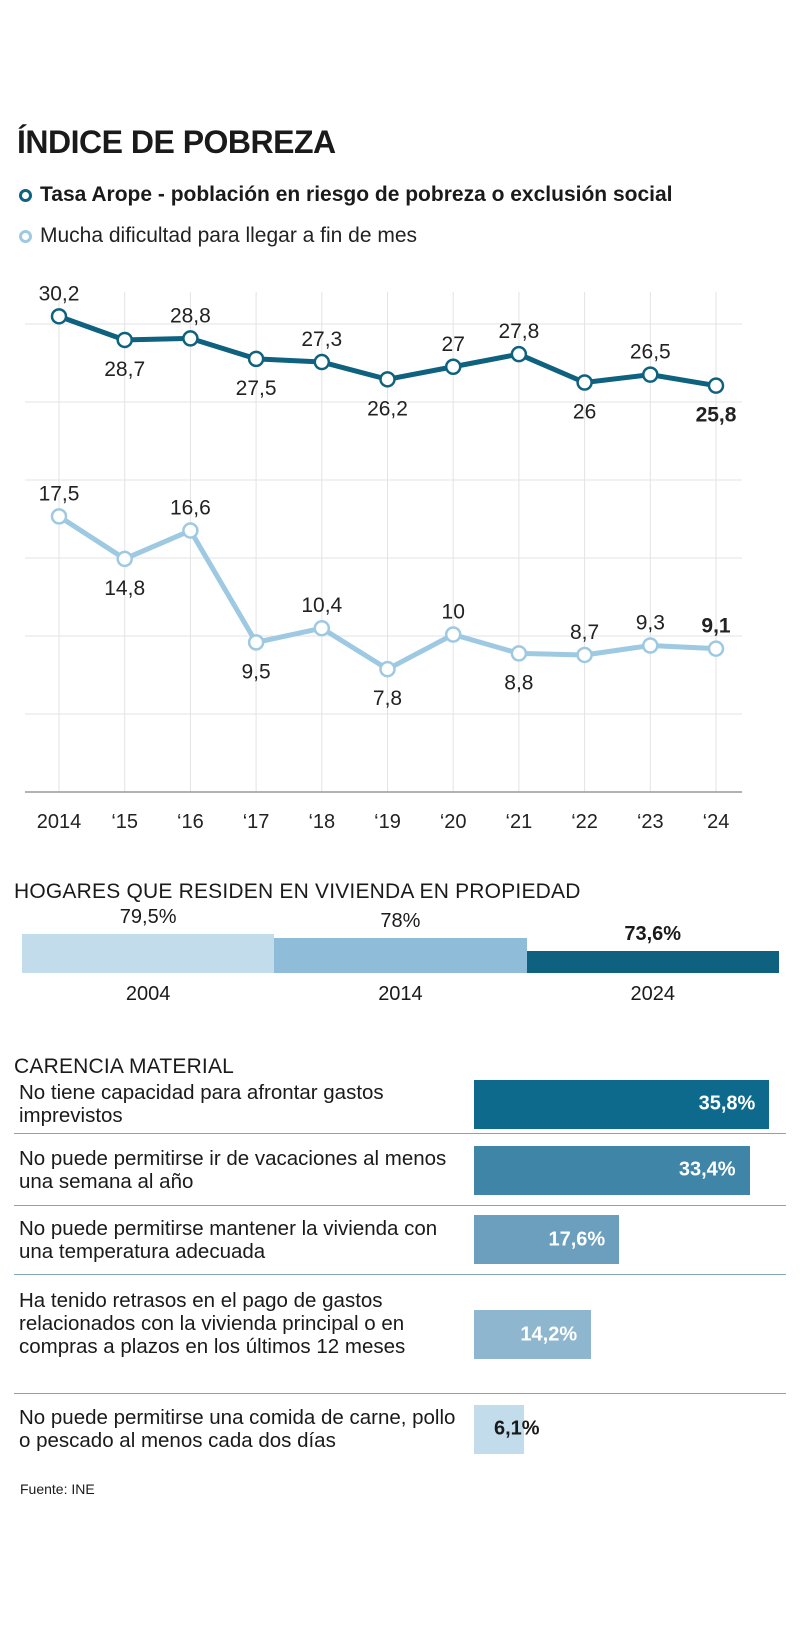 The width and height of the screenshot is (800, 1629). I want to click on source-note: Fuente: INE, so click(57, 1489).